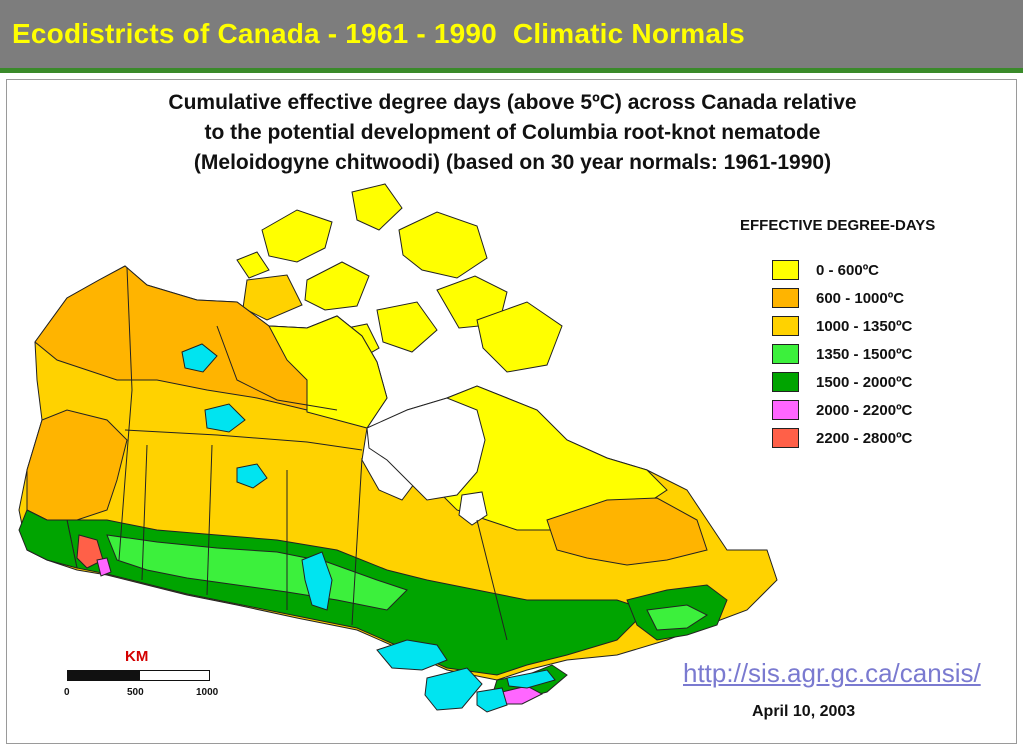 This screenshot has width=1023, height=750. I want to click on legend-item: 0 - 600ºC, so click(825, 270).